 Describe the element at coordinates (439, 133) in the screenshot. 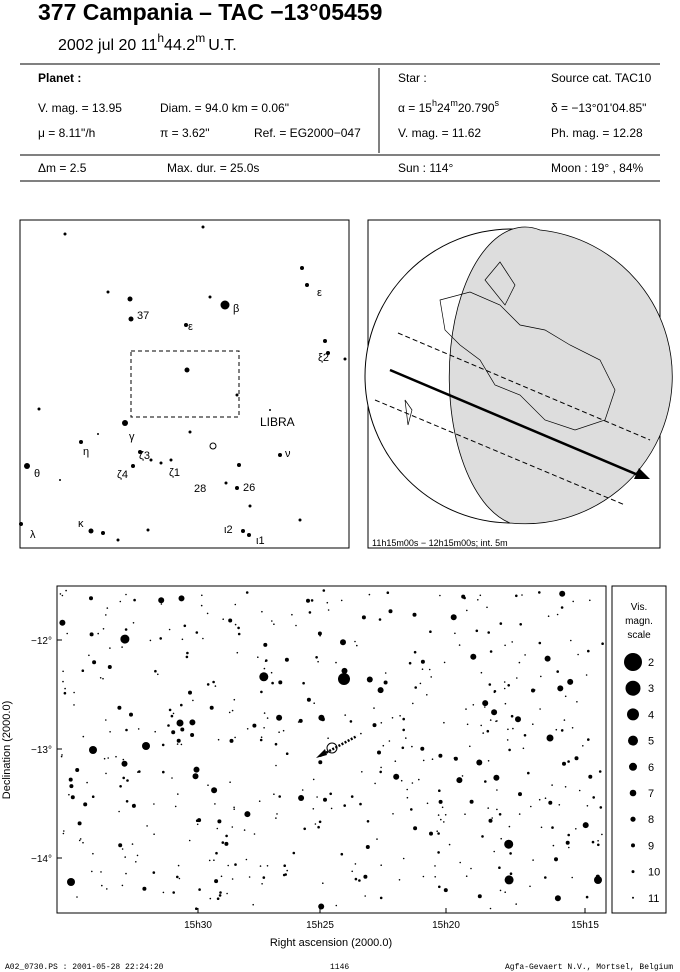

I see `star-vmag: V. mag. = 11.62` at that location.